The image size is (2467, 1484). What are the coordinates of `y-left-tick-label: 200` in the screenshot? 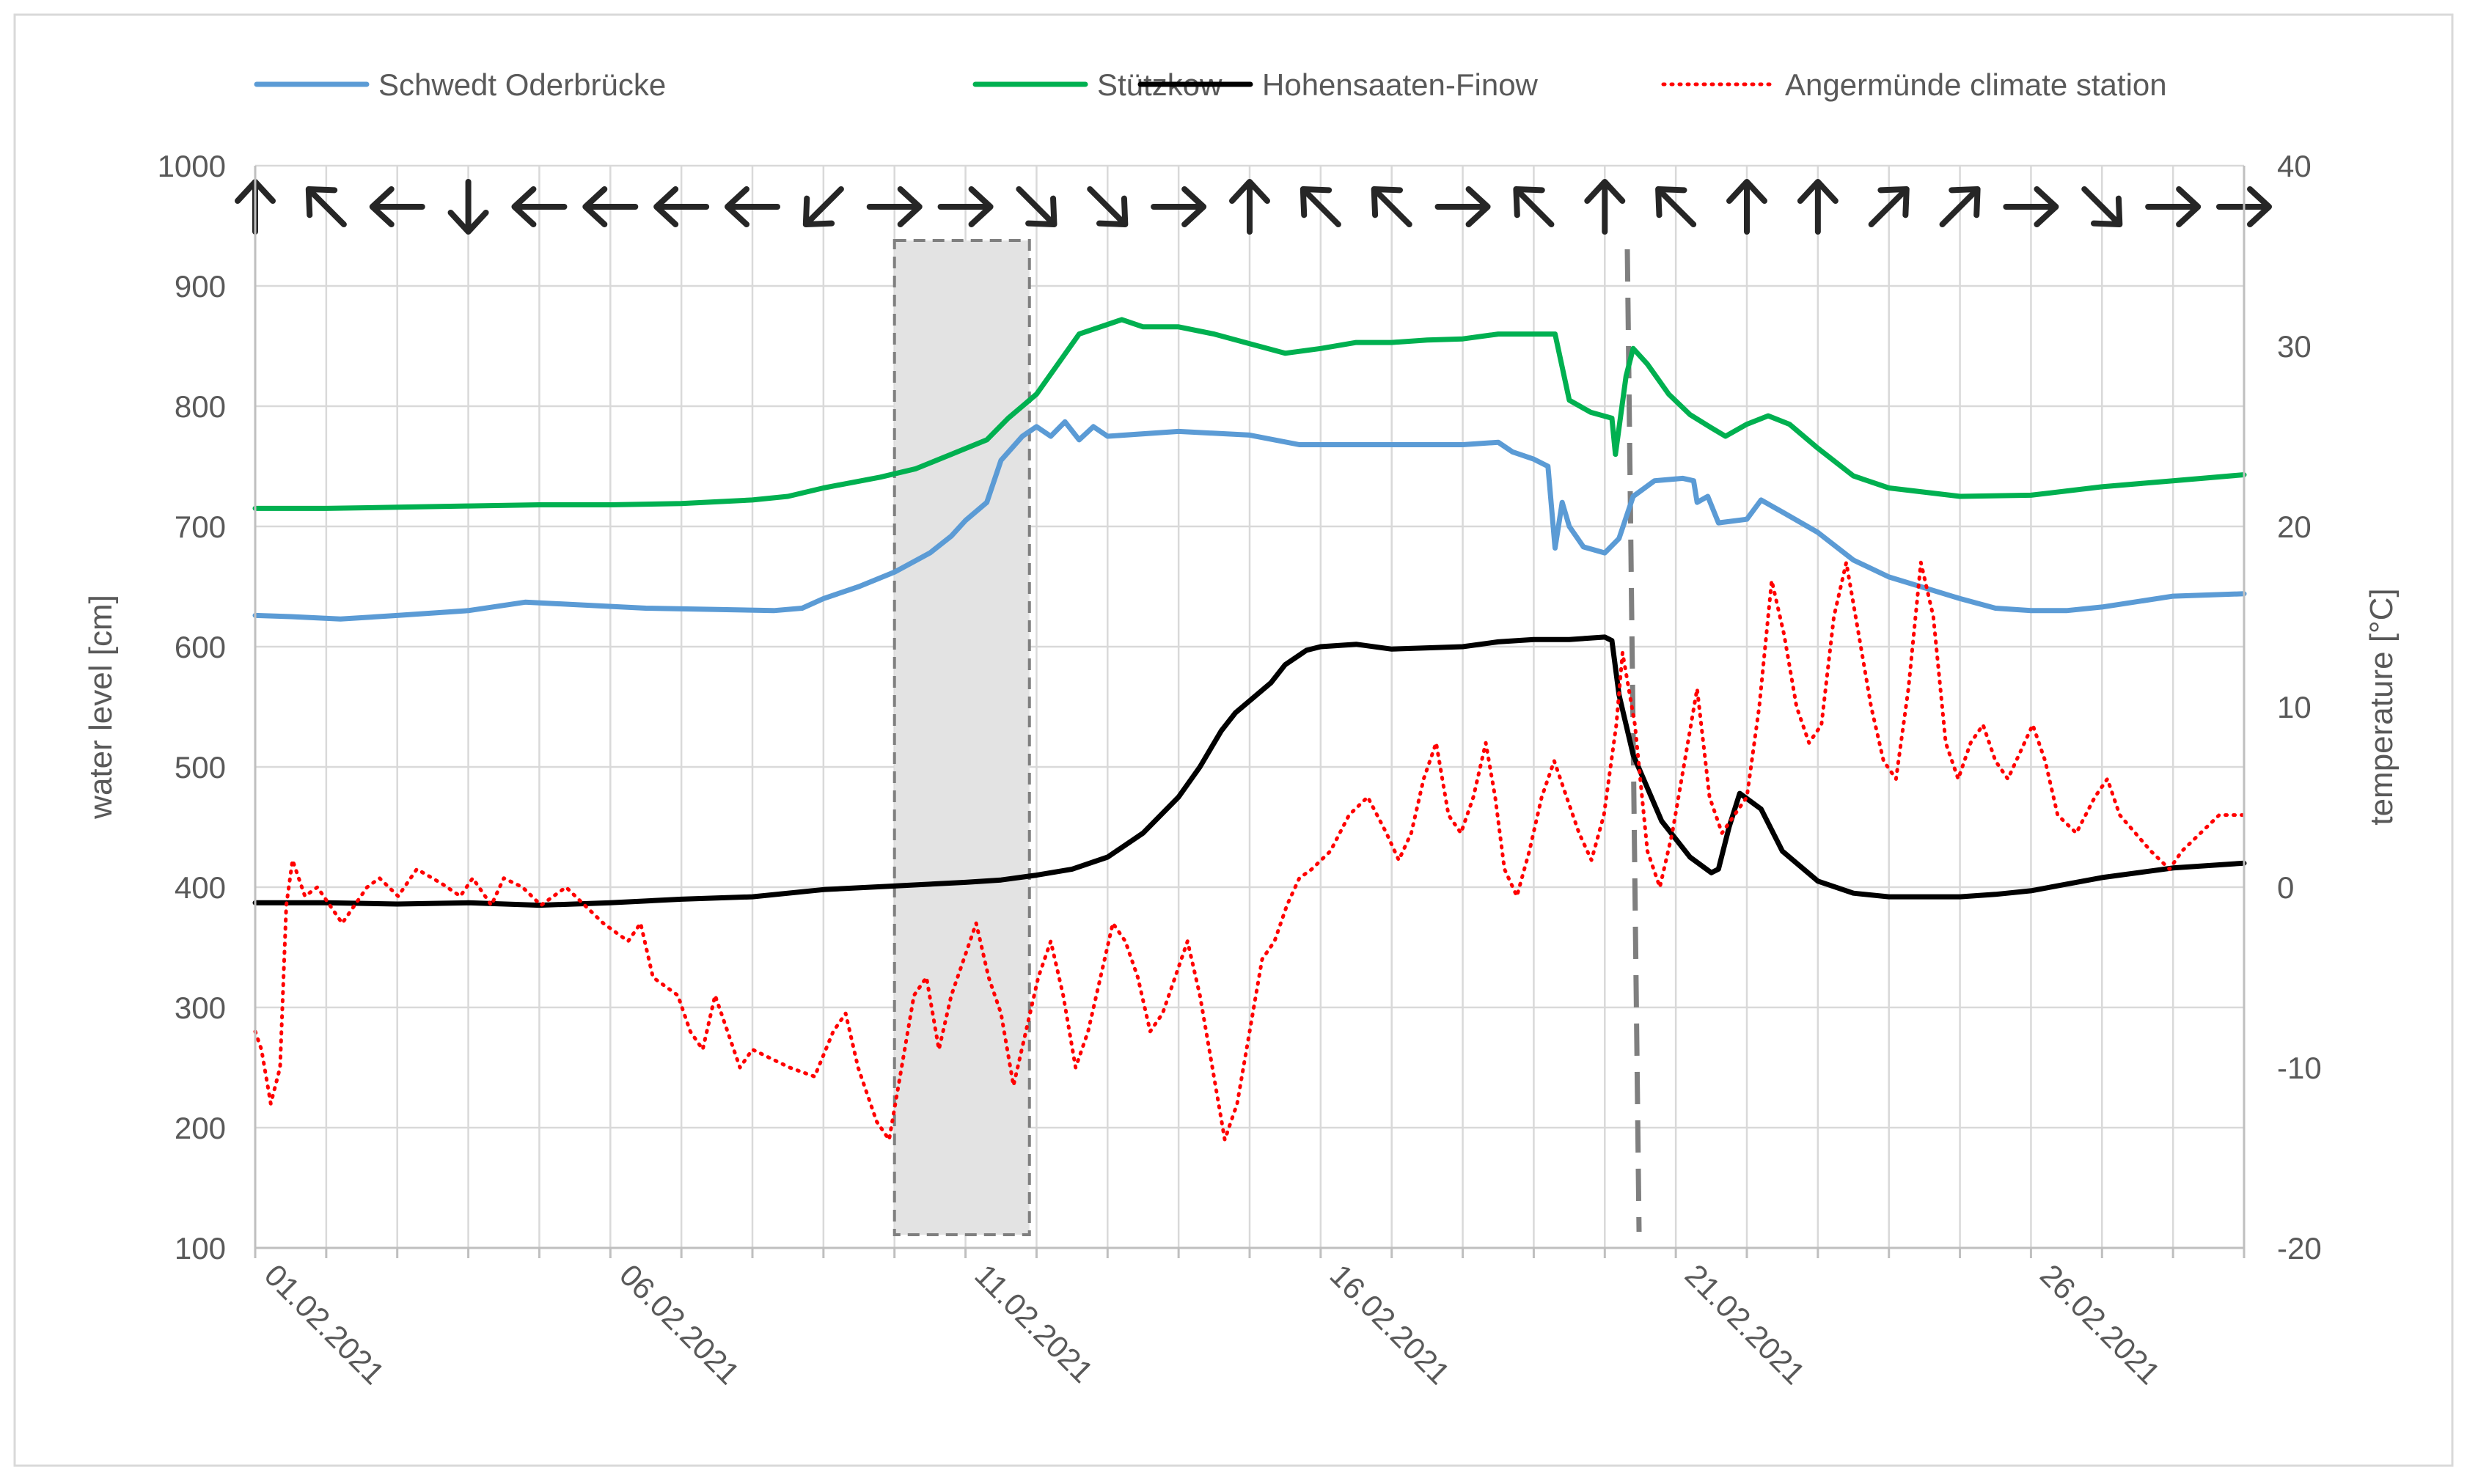 It's located at (200, 1128).